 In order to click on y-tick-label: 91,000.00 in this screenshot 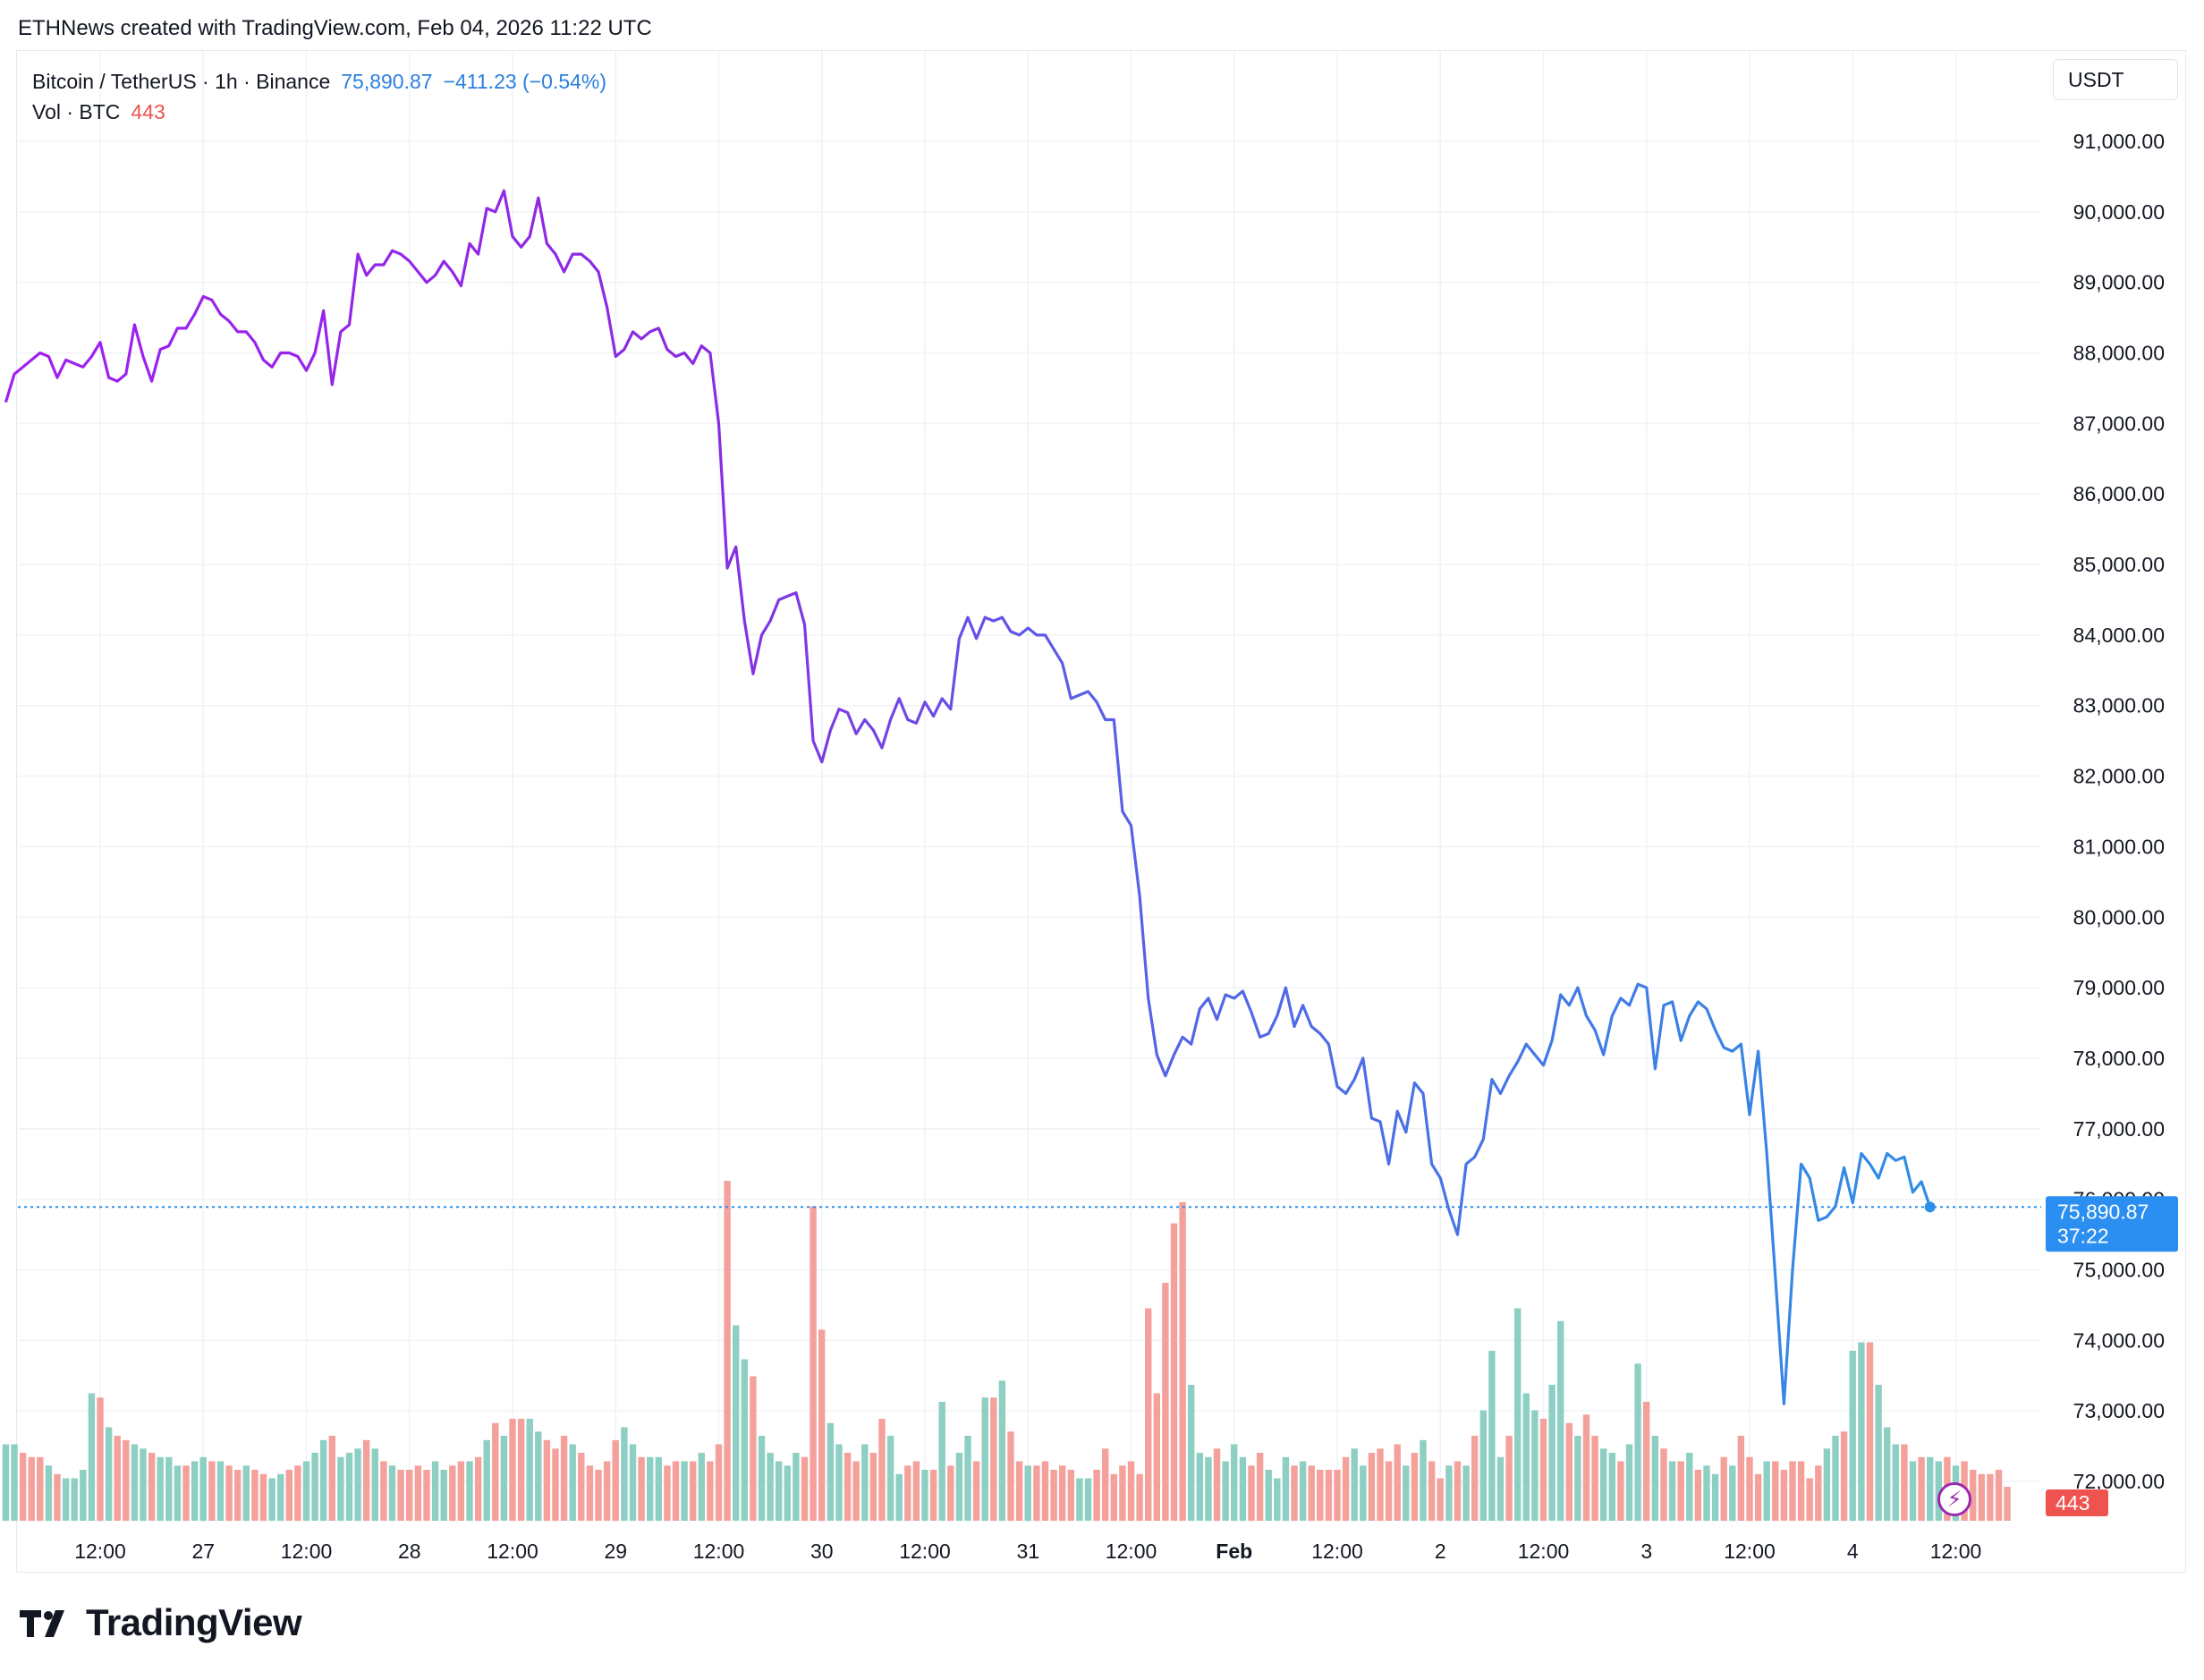, I will do `click(2119, 141)`.